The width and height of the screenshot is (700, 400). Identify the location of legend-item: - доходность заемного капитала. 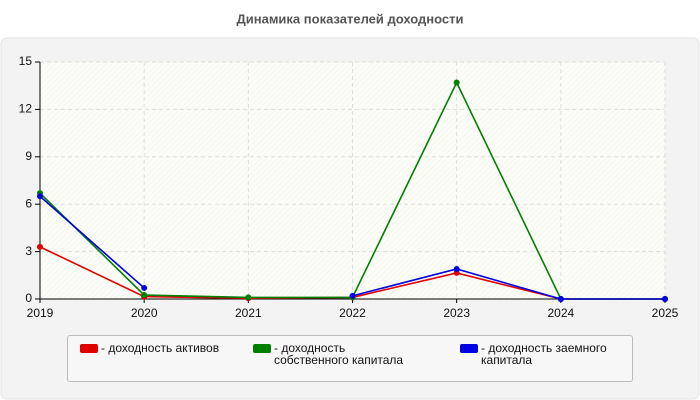
(545, 354).